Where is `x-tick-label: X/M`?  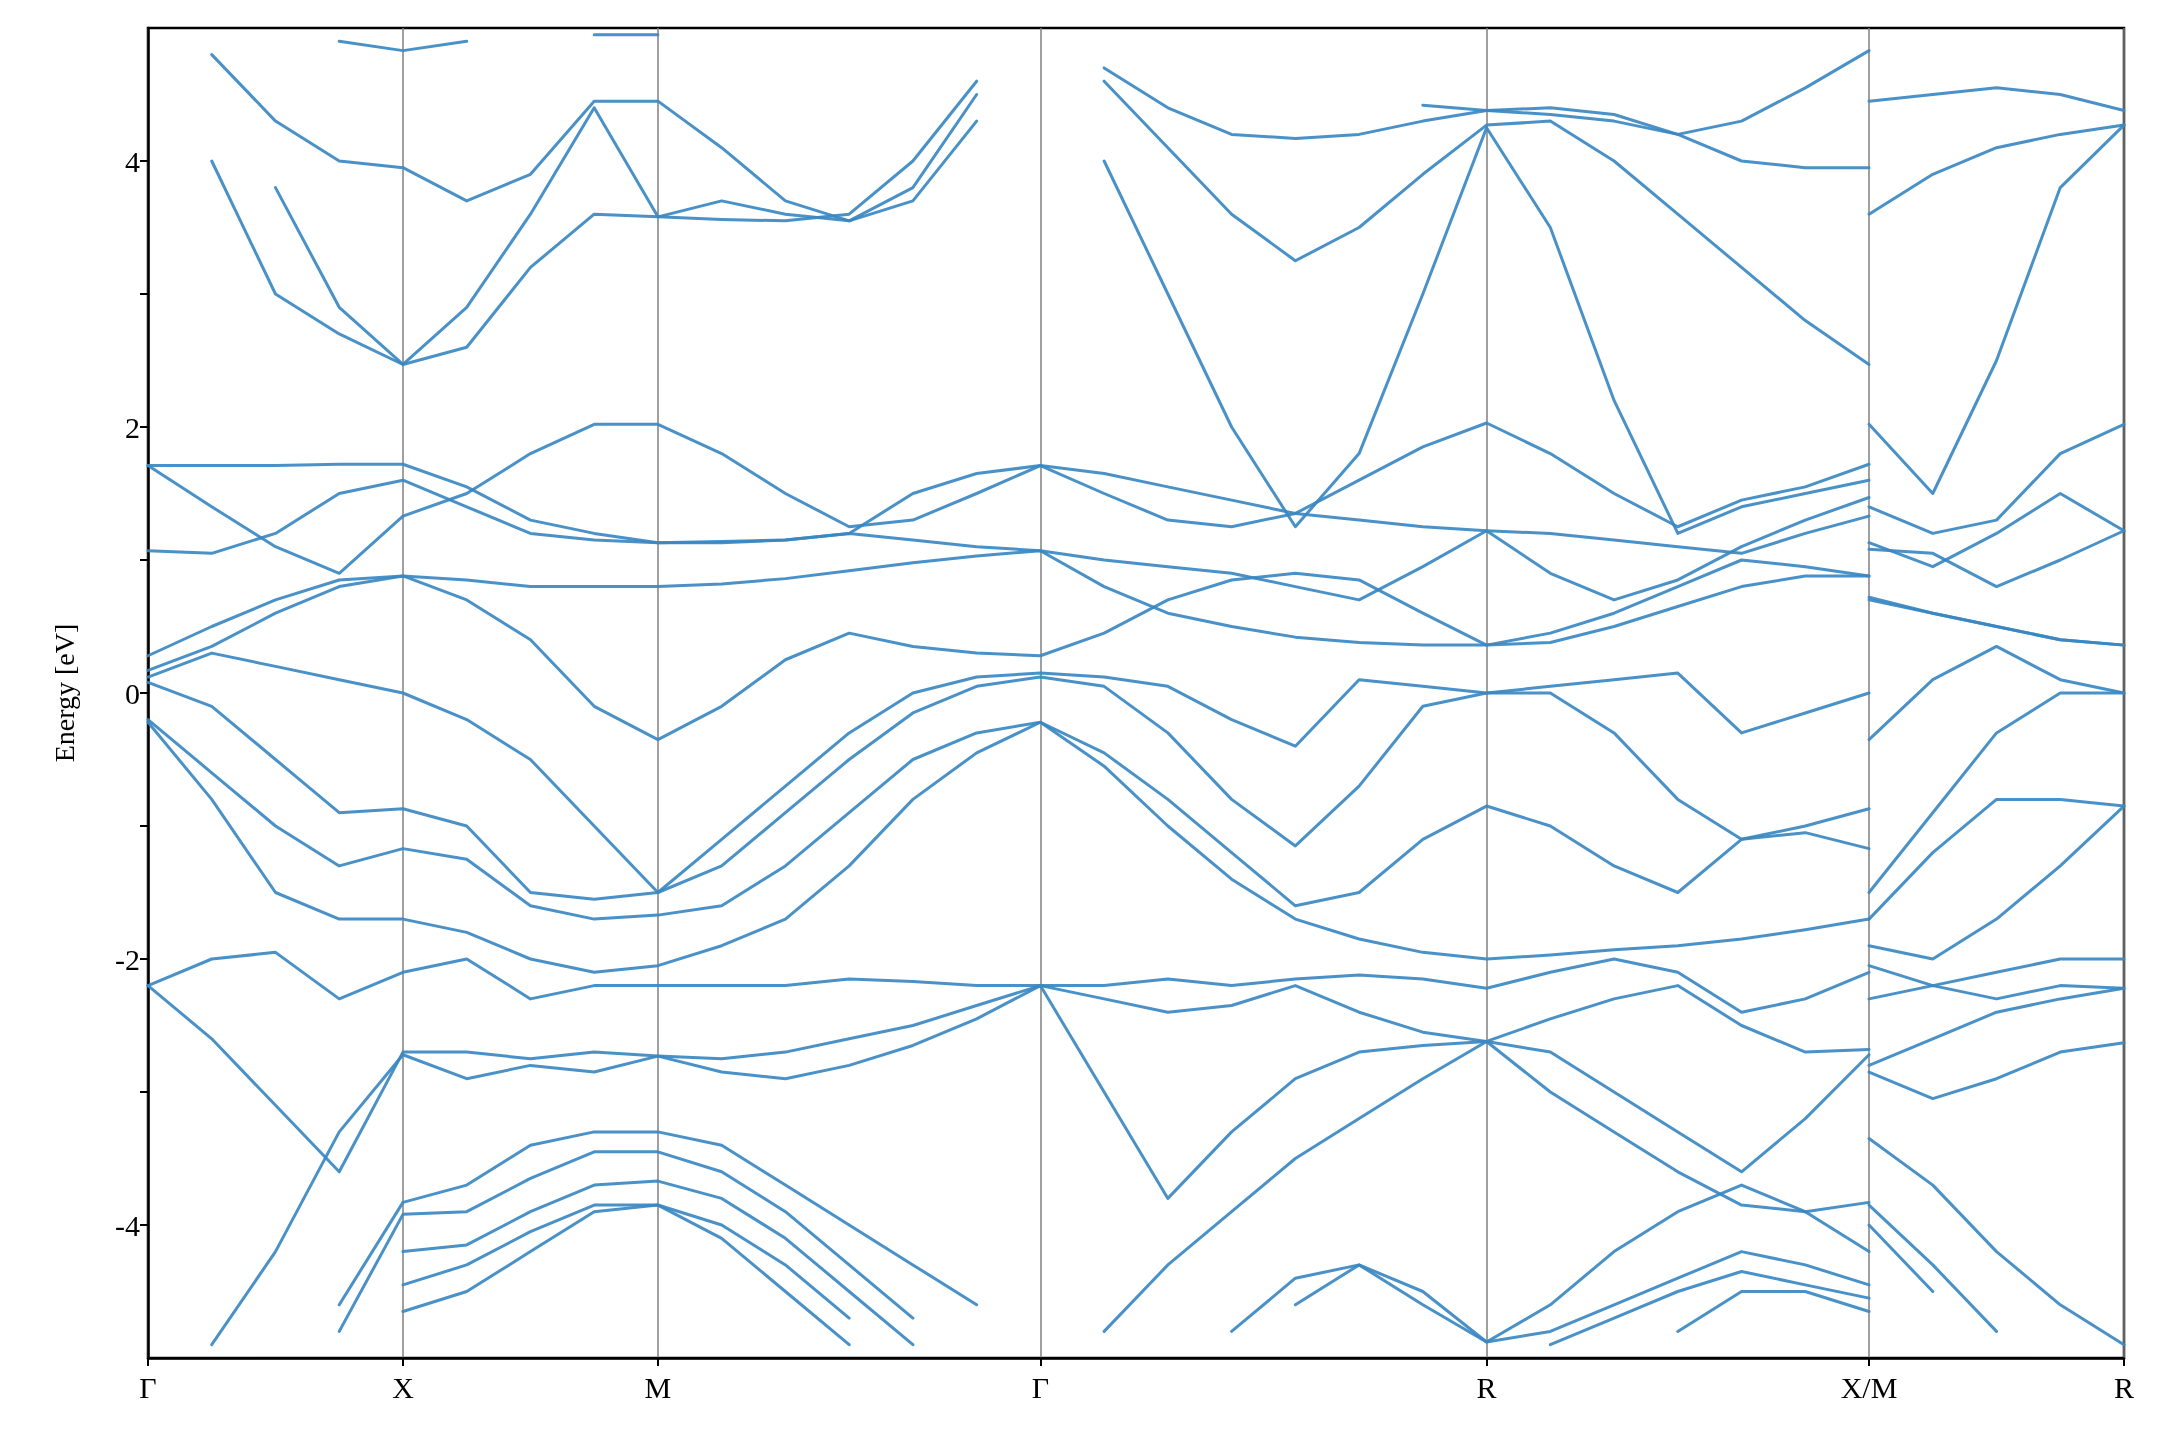
x-tick-label: X/M is located at coordinates (1869, 1387).